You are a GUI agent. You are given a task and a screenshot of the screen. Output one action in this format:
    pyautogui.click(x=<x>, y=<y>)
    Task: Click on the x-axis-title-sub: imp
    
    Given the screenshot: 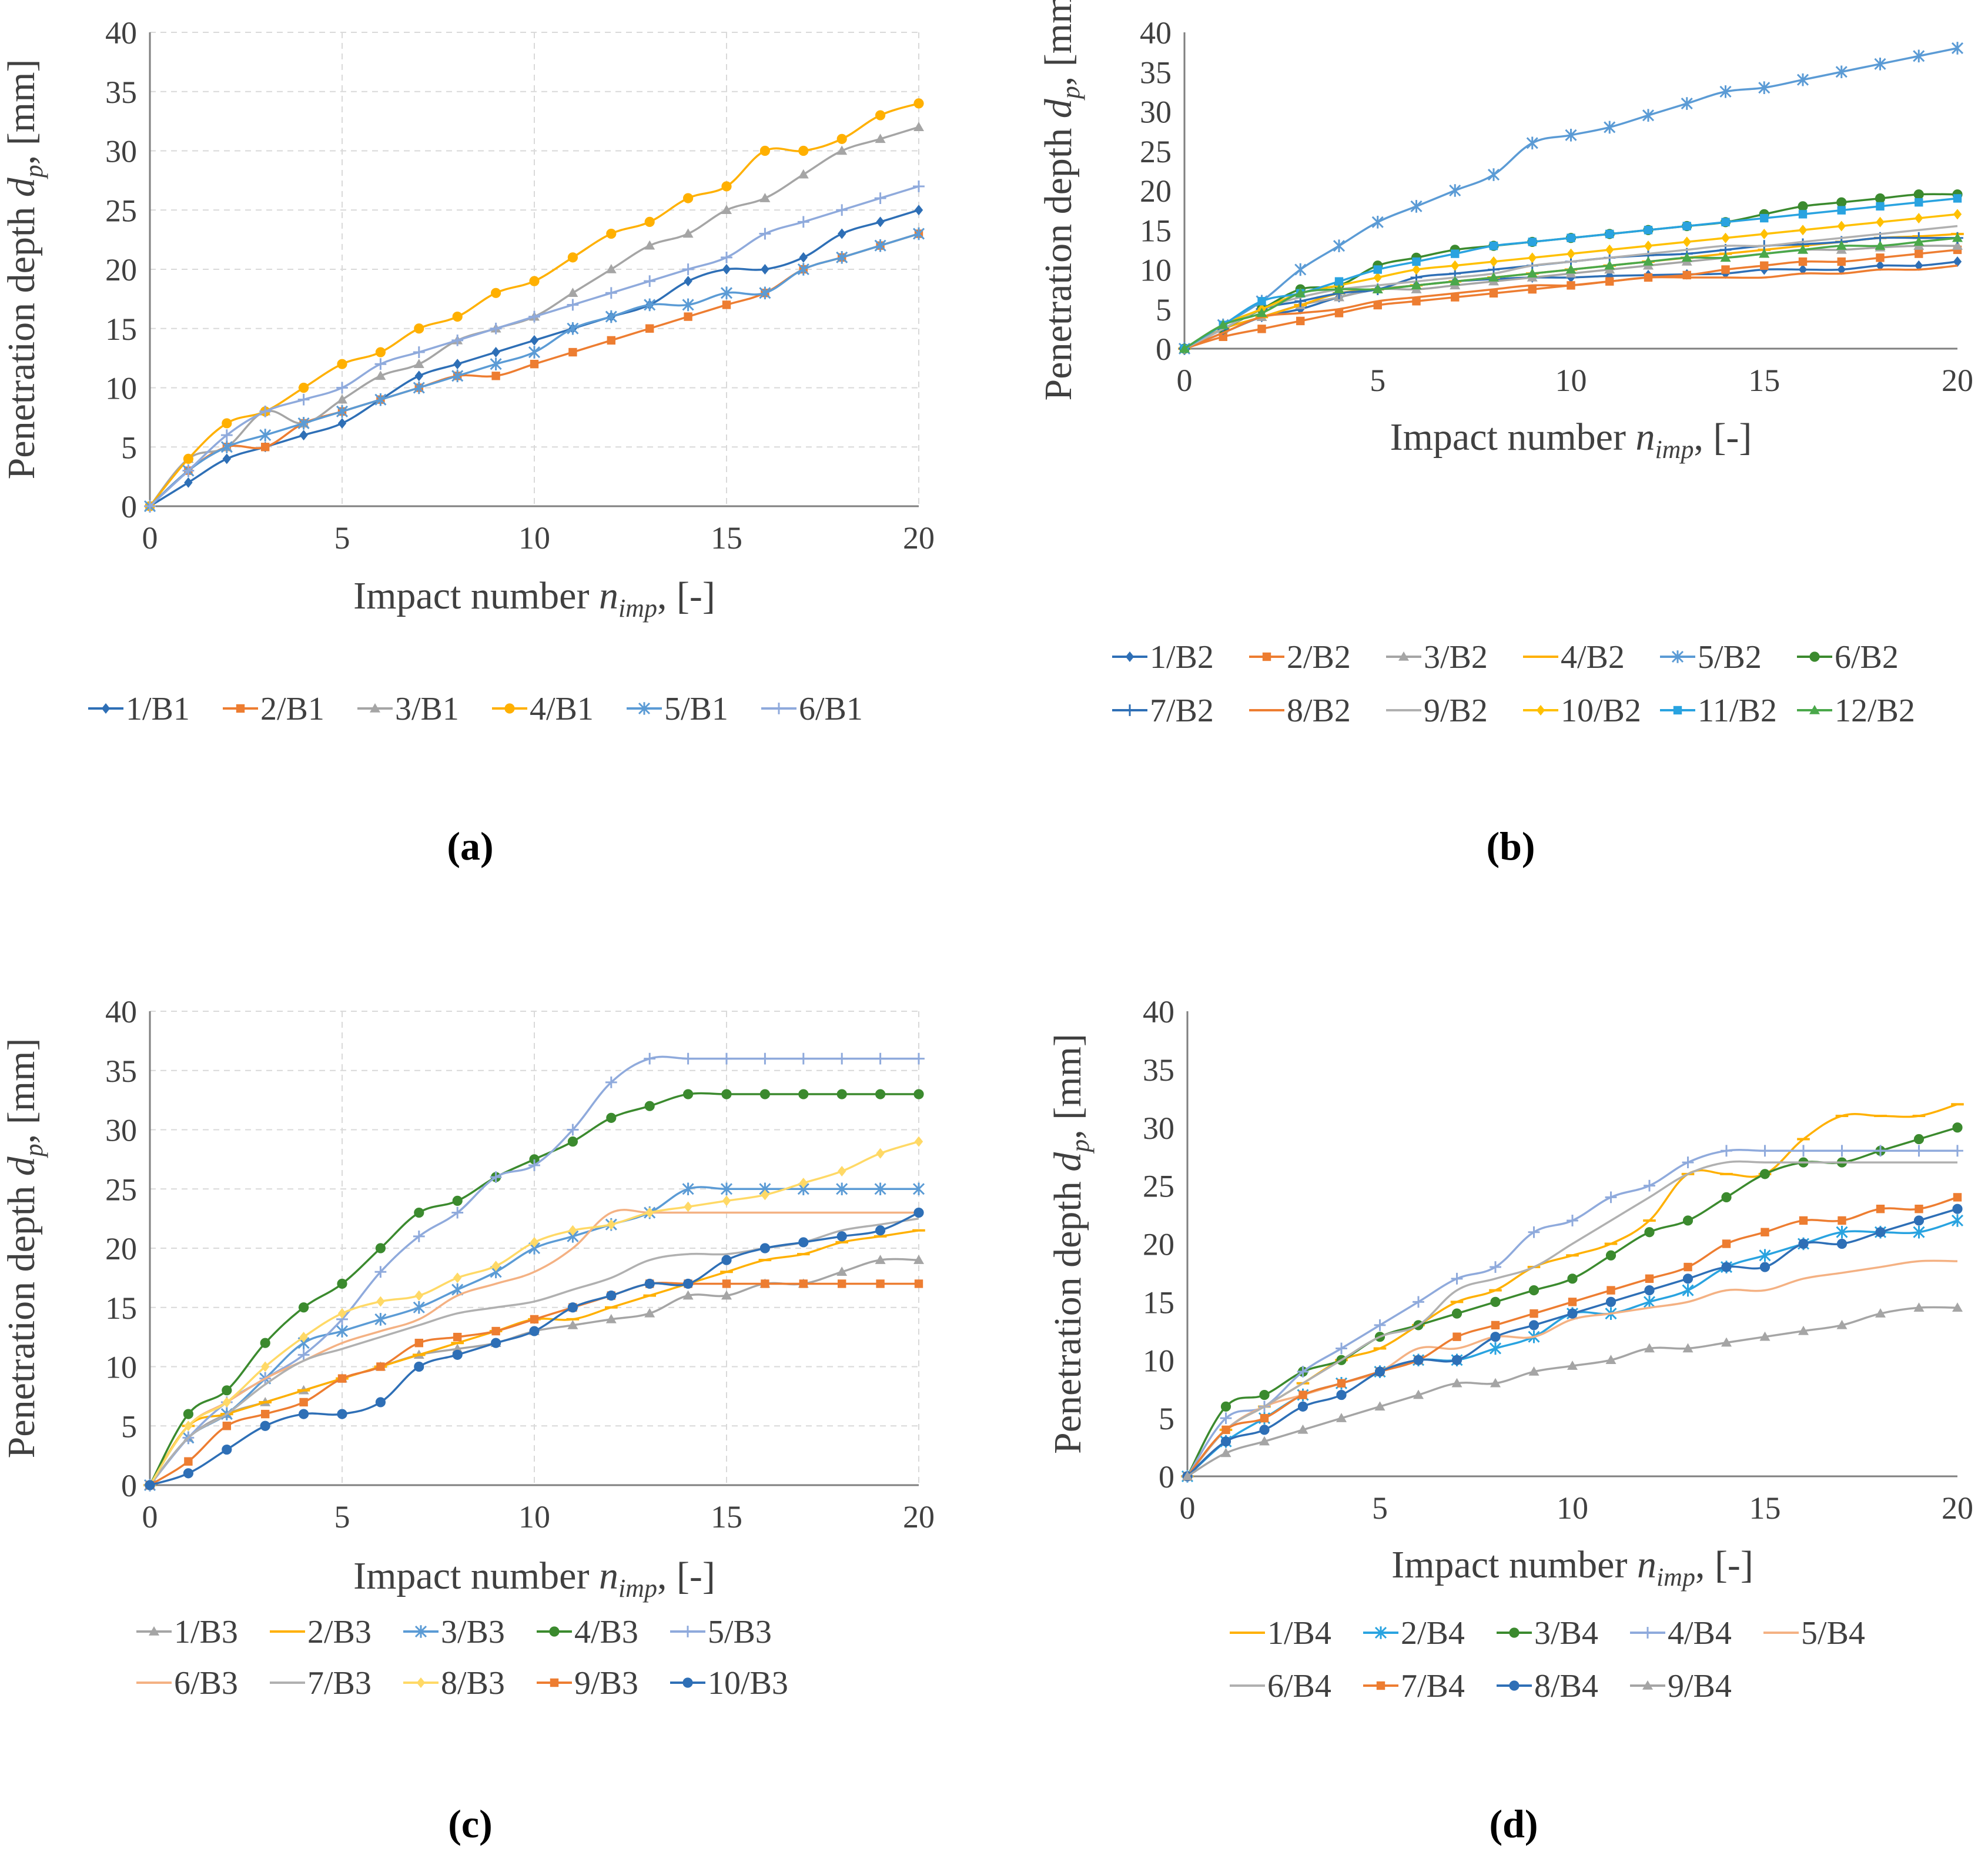 What is the action you would take?
    pyautogui.click(x=637, y=1588)
    